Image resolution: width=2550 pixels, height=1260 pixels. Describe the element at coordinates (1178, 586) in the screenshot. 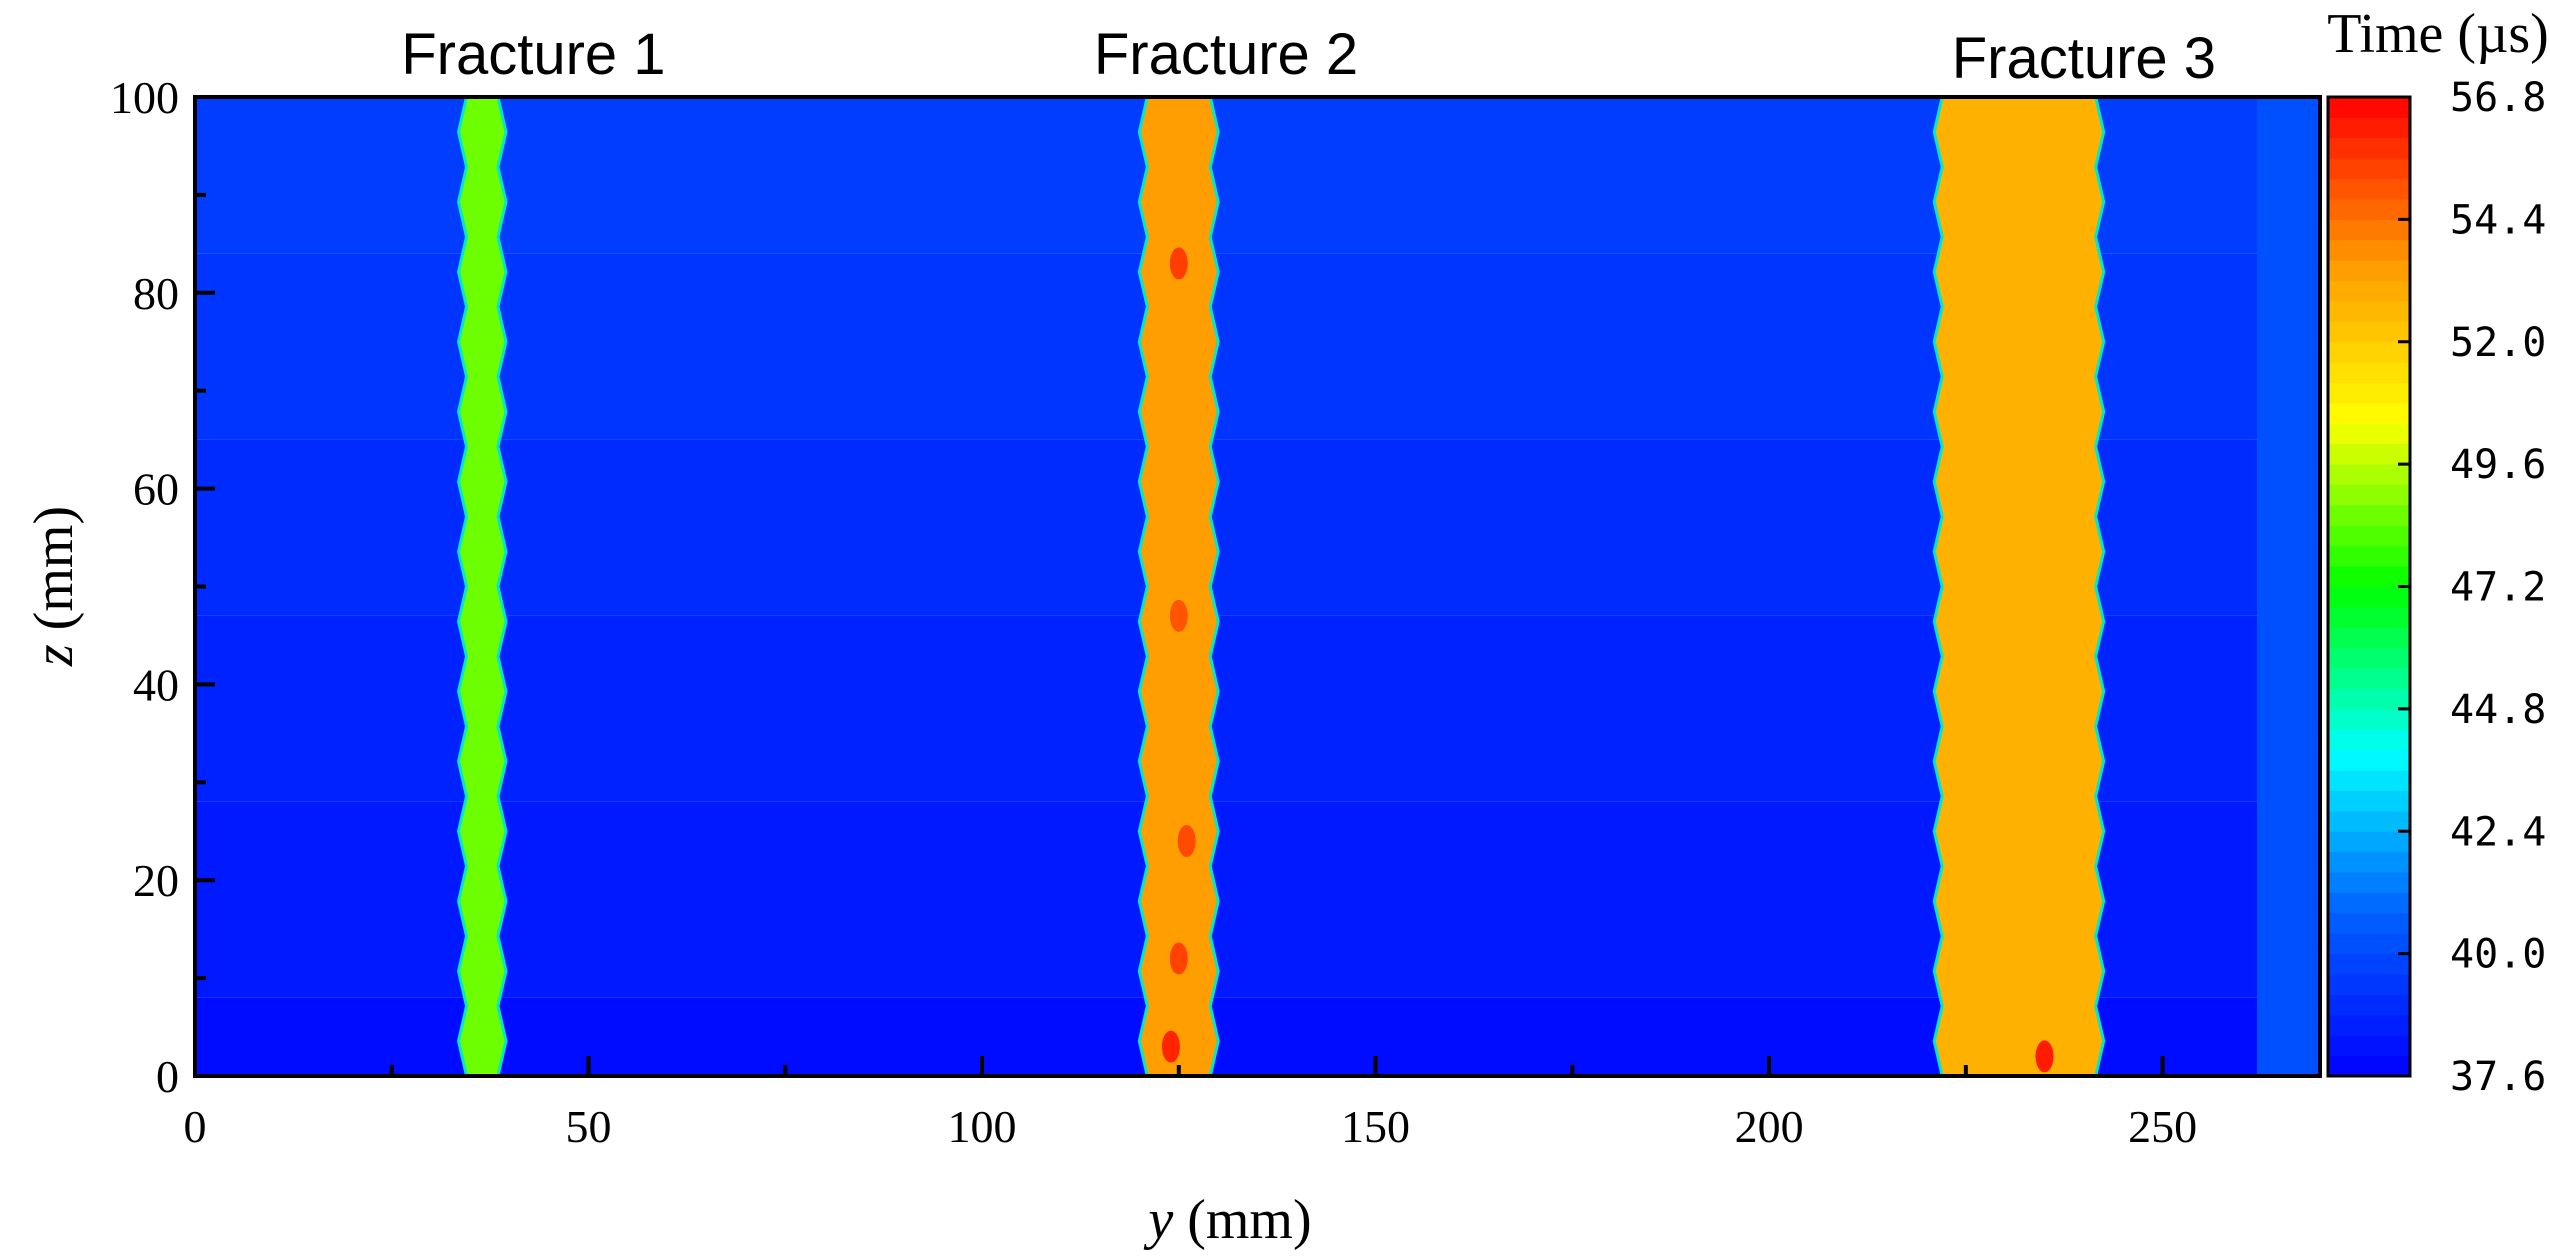

I see `fracture-2-band` at that location.